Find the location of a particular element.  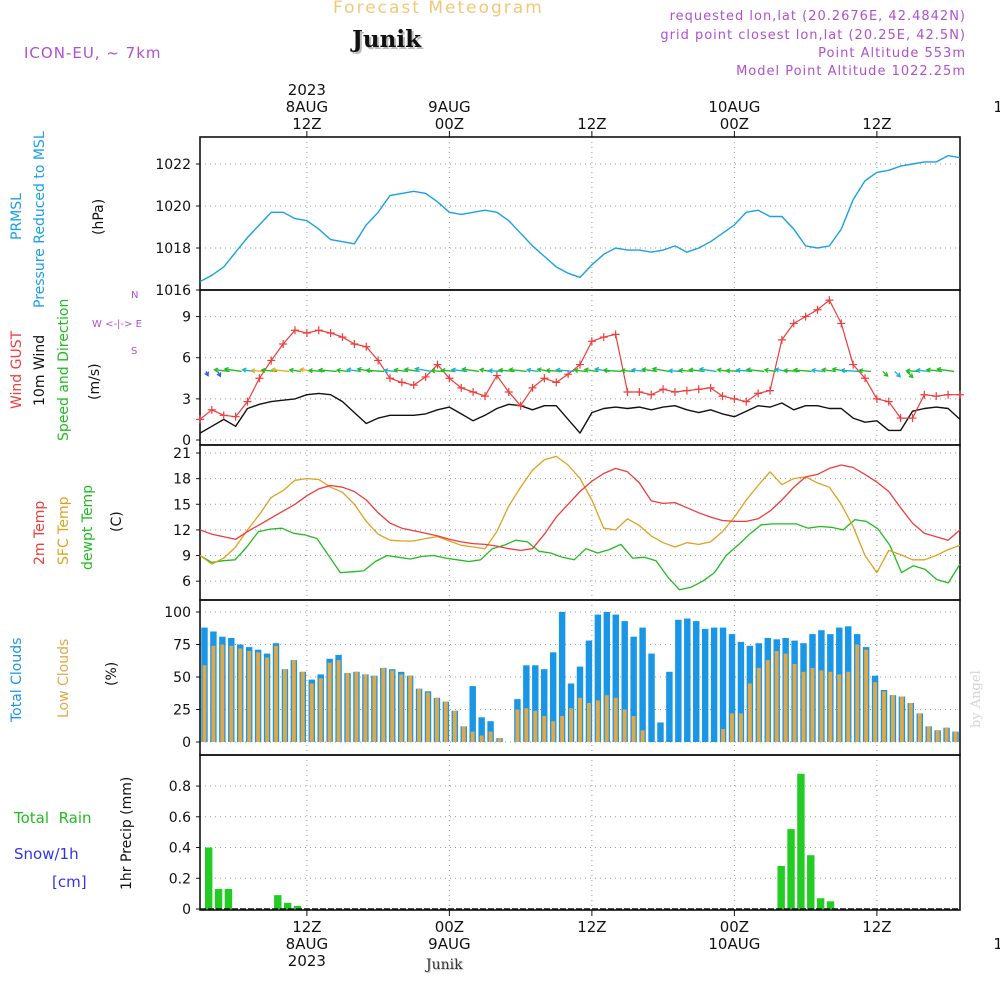

temp-ytick-label: 6 is located at coordinates (186, 582).